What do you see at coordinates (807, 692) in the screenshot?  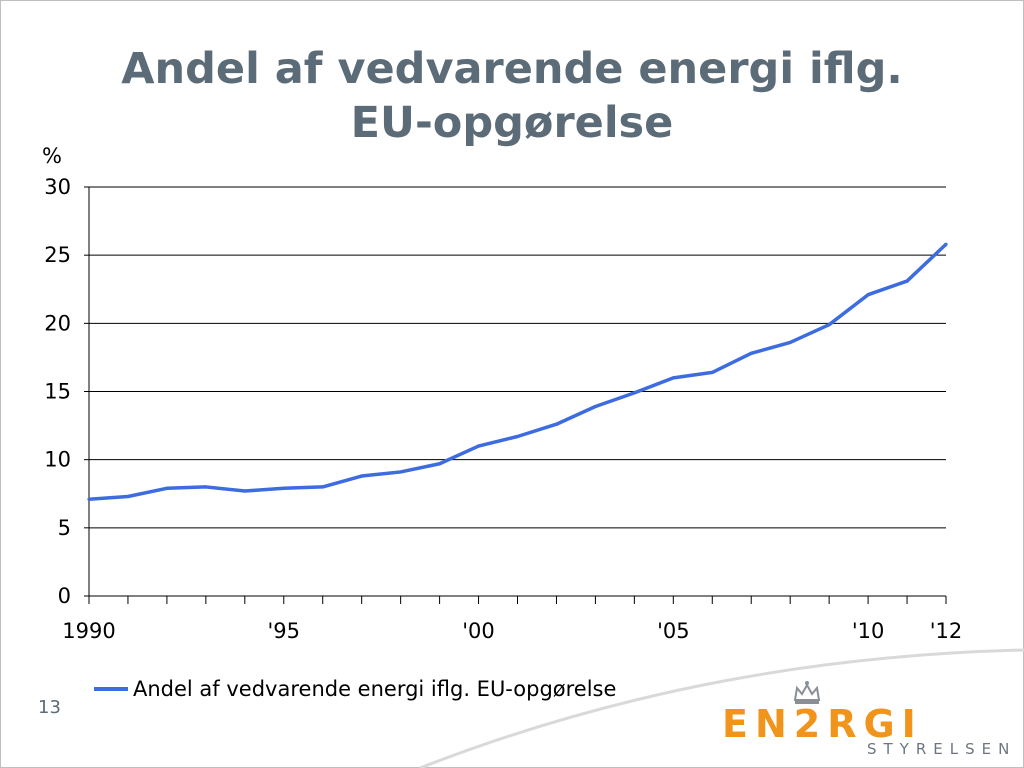 I see `crown-icon` at bounding box center [807, 692].